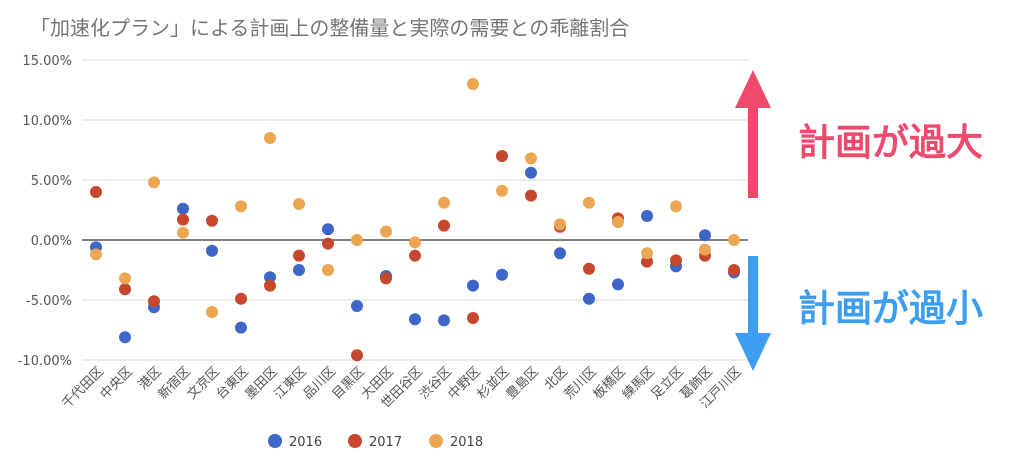 The image size is (1024, 468). What do you see at coordinates (328, 243) in the screenshot?
I see `point-2017-品川区` at bounding box center [328, 243].